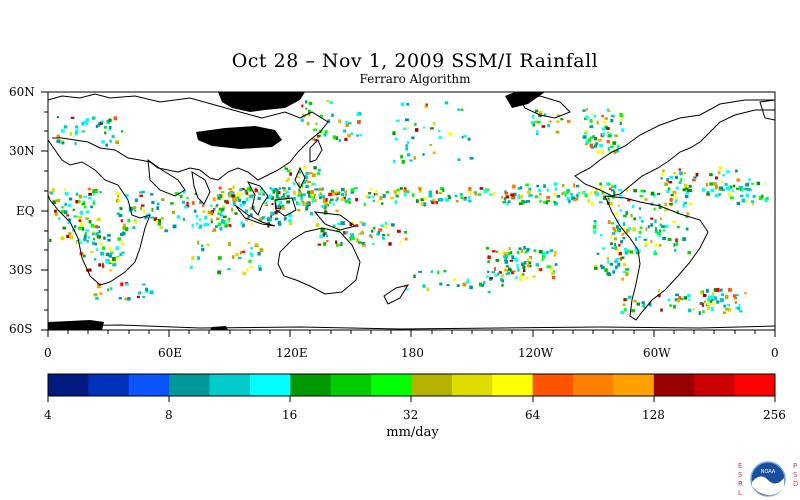 Image resolution: width=800 pixels, height=500 pixels. What do you see at coordinates (545, 107) in the screenshot?
I see `alaska-coast` at bounding box center [545, 107].